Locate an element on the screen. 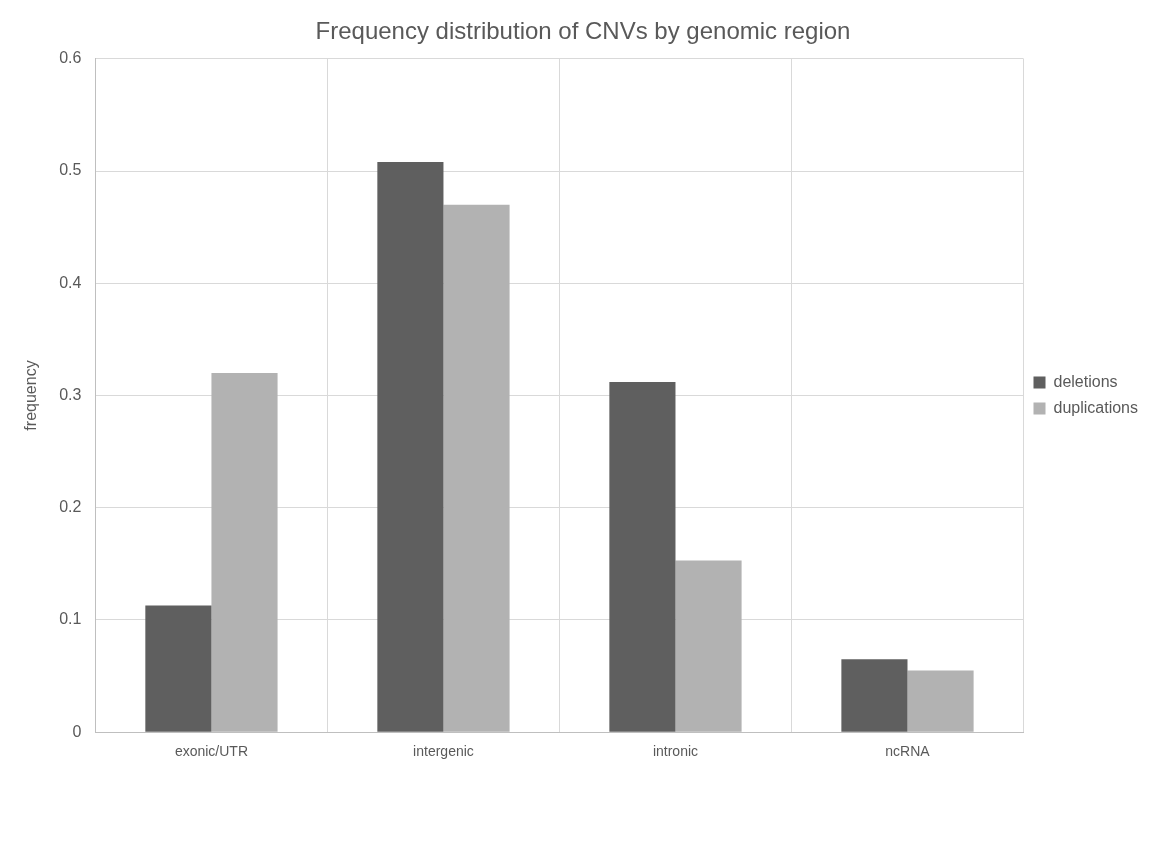 The height and width of the screenshot is (845, 1166). y-axis-title: frequency is located at coordinates (31, 395).